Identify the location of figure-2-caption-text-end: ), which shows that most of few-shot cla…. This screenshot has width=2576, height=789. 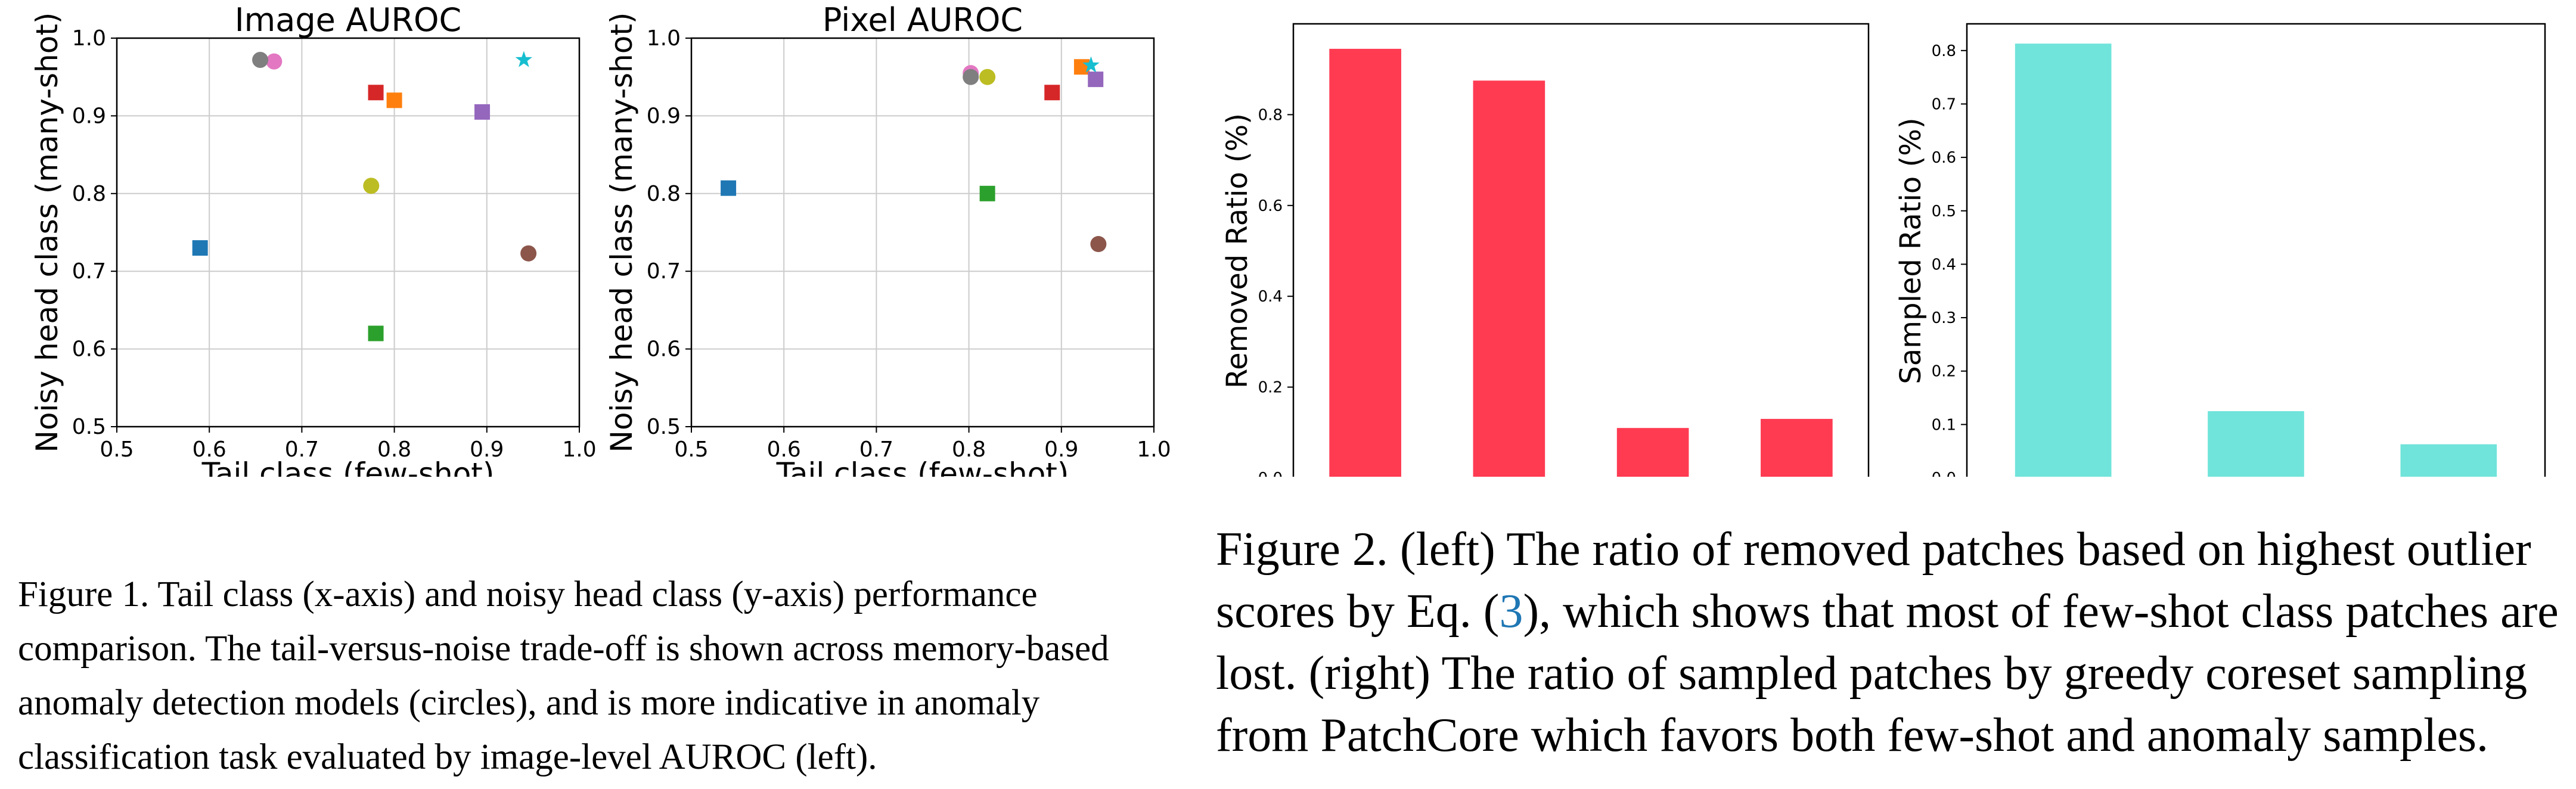
(1888, 673).